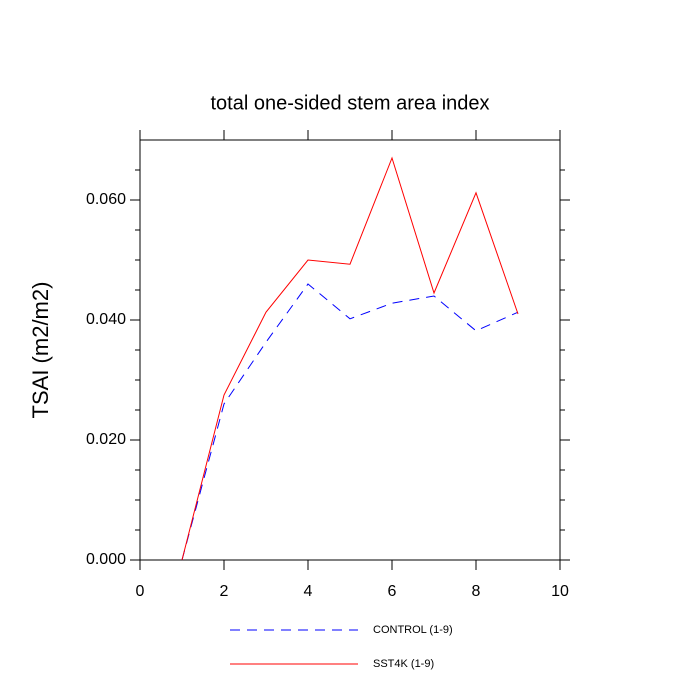  What do you see at coordinates (560, 591) in the screenshot?
I see `x-tick-label: 10` at bounding box center [560, 591].